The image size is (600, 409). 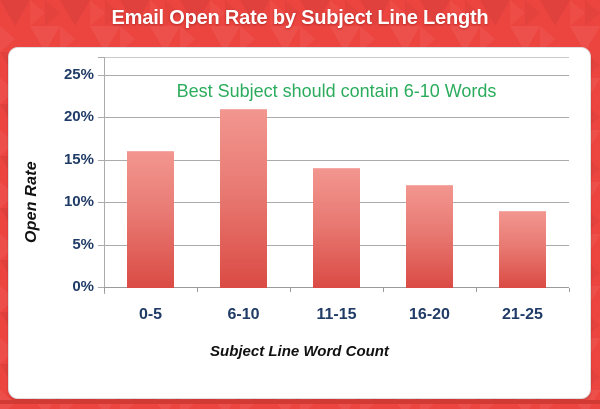 I want to click on x-tick-label: 6-10, so click(x=243, y=314).